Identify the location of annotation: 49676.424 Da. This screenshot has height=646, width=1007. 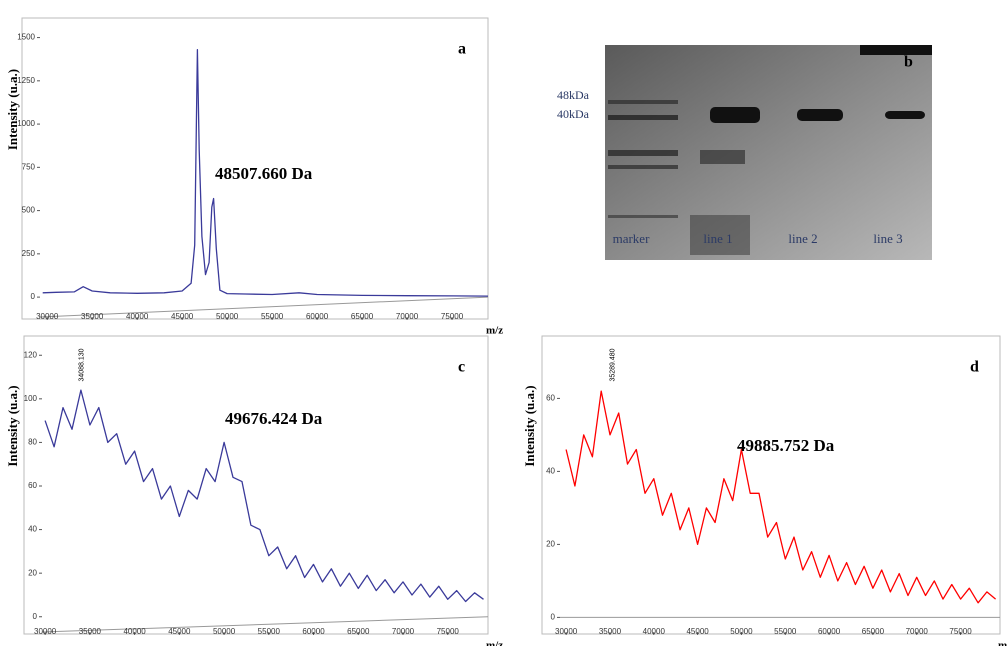
(274, 418).